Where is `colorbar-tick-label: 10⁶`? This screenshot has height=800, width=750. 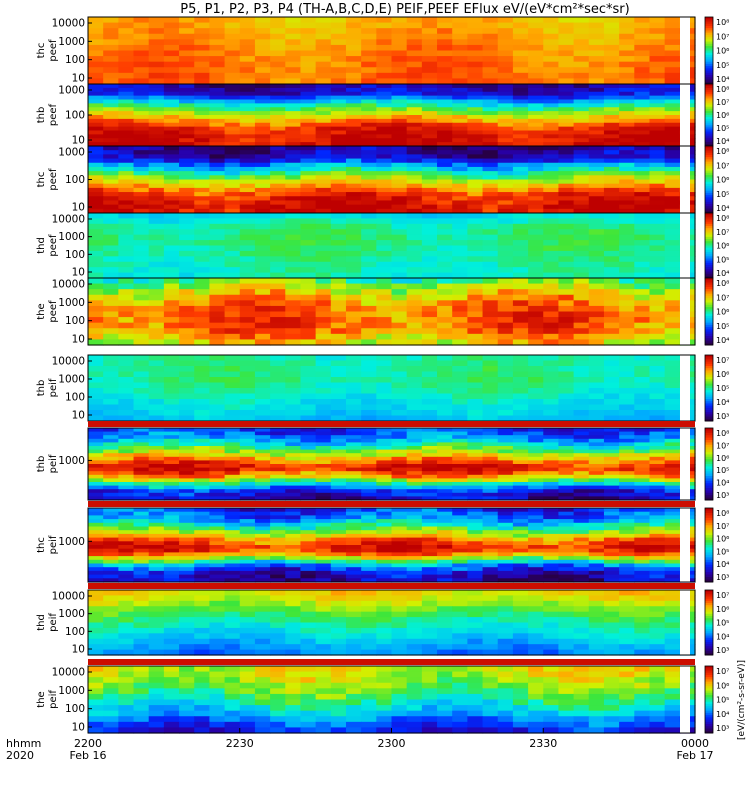 colorbar-tick-label: 10⁶ is located at coordinates (722, 115).